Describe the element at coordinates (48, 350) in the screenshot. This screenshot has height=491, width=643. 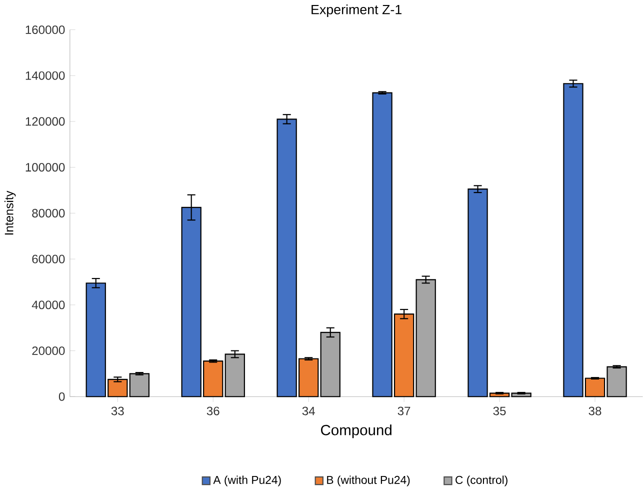
I see `y-tick-label: 20000` at that location.